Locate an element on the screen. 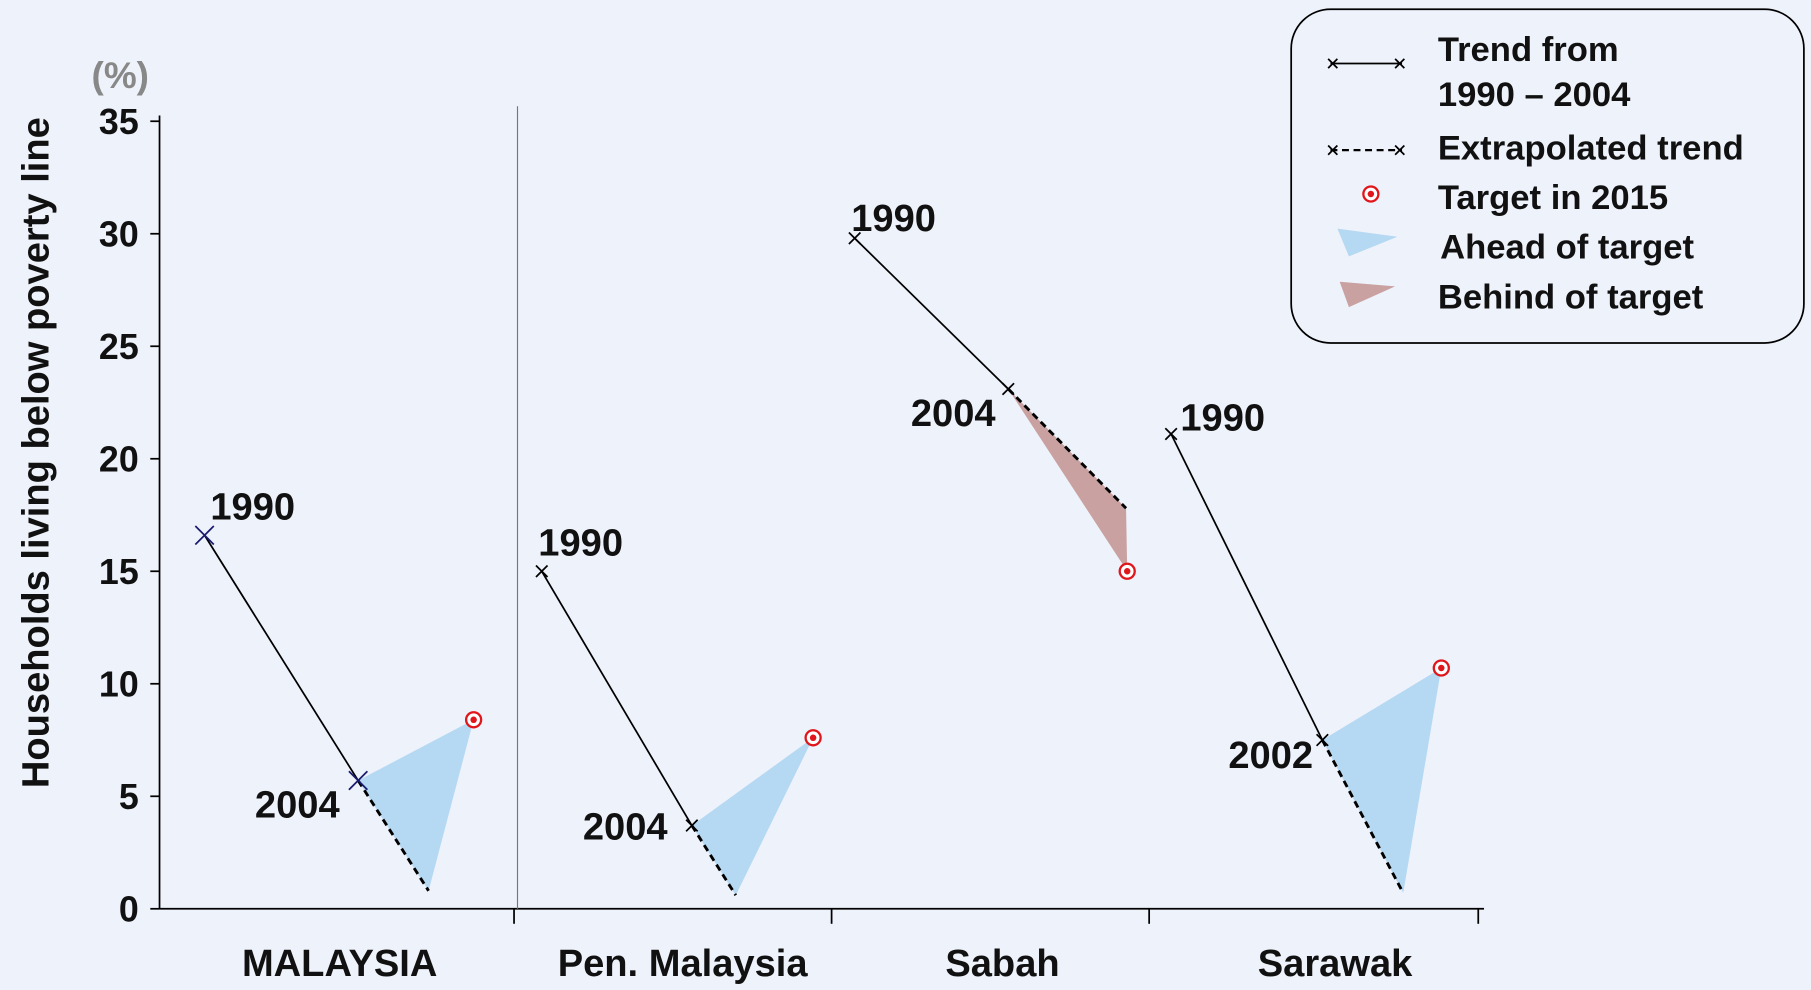  legend-text: Trend from is located at coordinates (1528, 50).